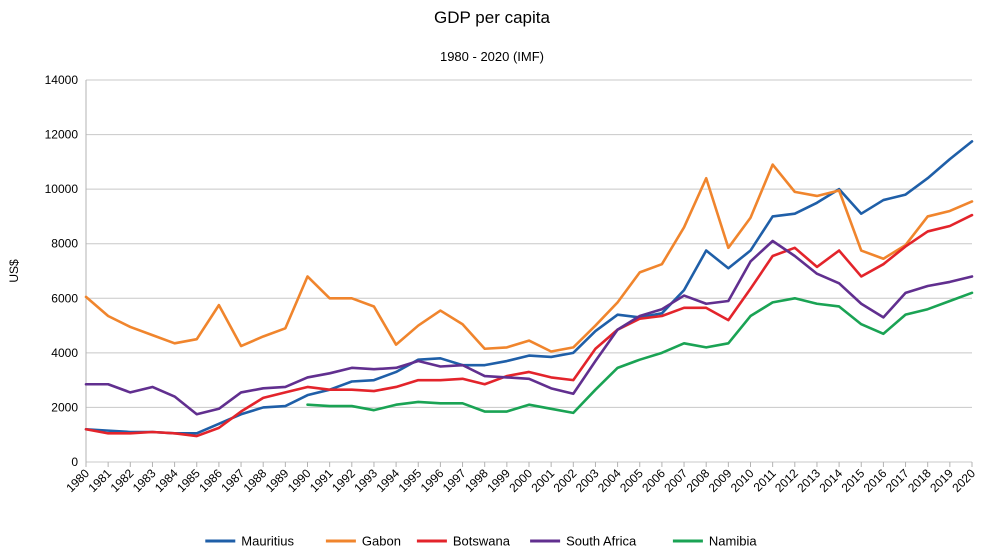 Image resolution: width=1000 pixels, height=550 pixels. What do you see at coordinates (786, 480) in the screenshot?
I see `x-tick-label: 2012` at bounding box center [786, 480].